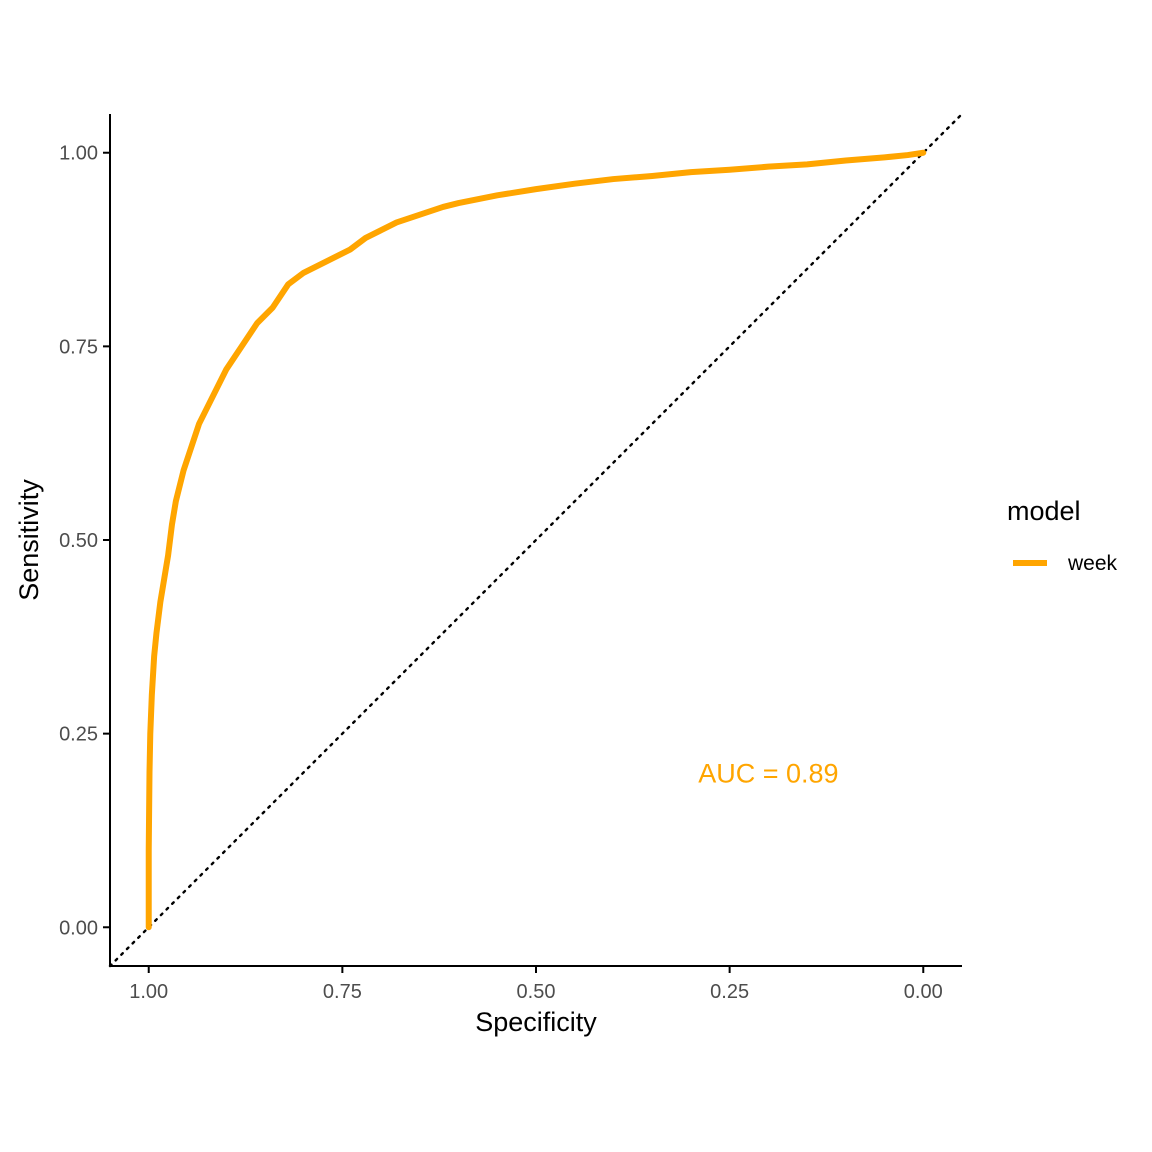 Image resolution: width=1152 pixels, height=1152 pixels. I want to click on y-axis-title: Sensitivity, so click(29, 540).